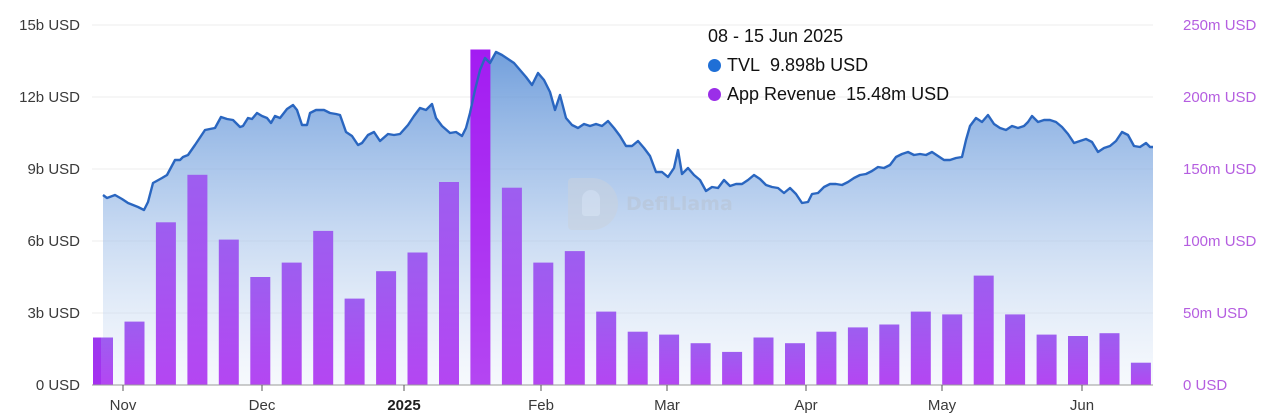 This screenshot has height=420, width=1280. What do you see at coordinates (49, 97) in the screenshot?
I see `y-left-tick-label: 12b USD` at bounding box center [49, 97].